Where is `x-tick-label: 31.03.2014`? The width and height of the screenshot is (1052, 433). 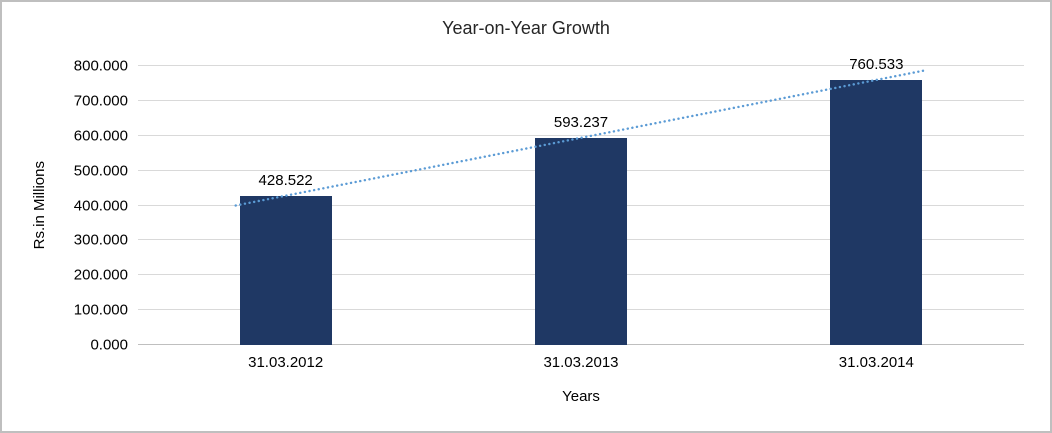 x-tick-label: 31.03.2014 is located at coordinates (876, 362).